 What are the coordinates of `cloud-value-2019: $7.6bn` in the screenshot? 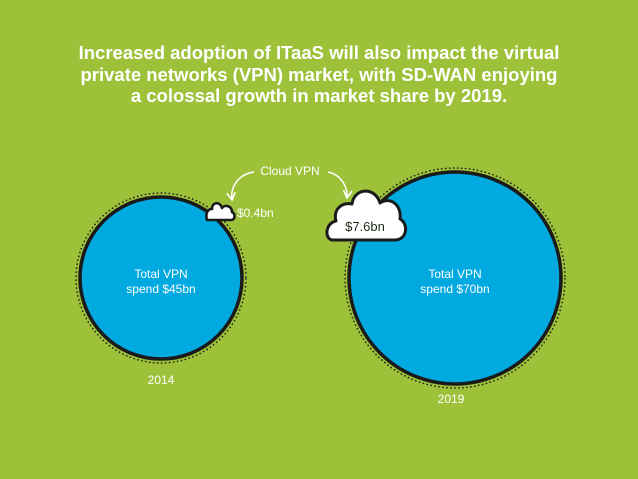 It's located at (365, 226).